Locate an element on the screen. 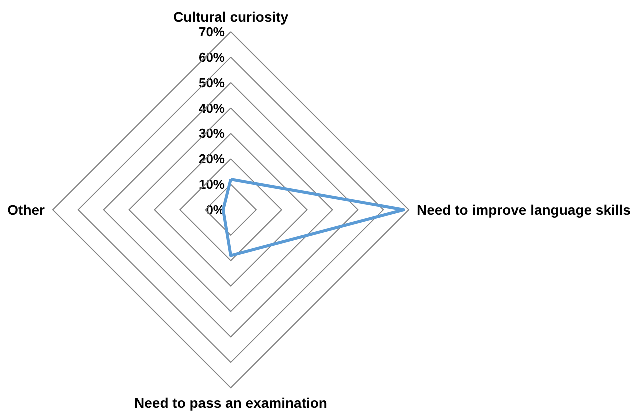 Image resolution: width=631 pixels, height=415 pixels. y-tick-label: 10% is located at coordinates (212, 184).